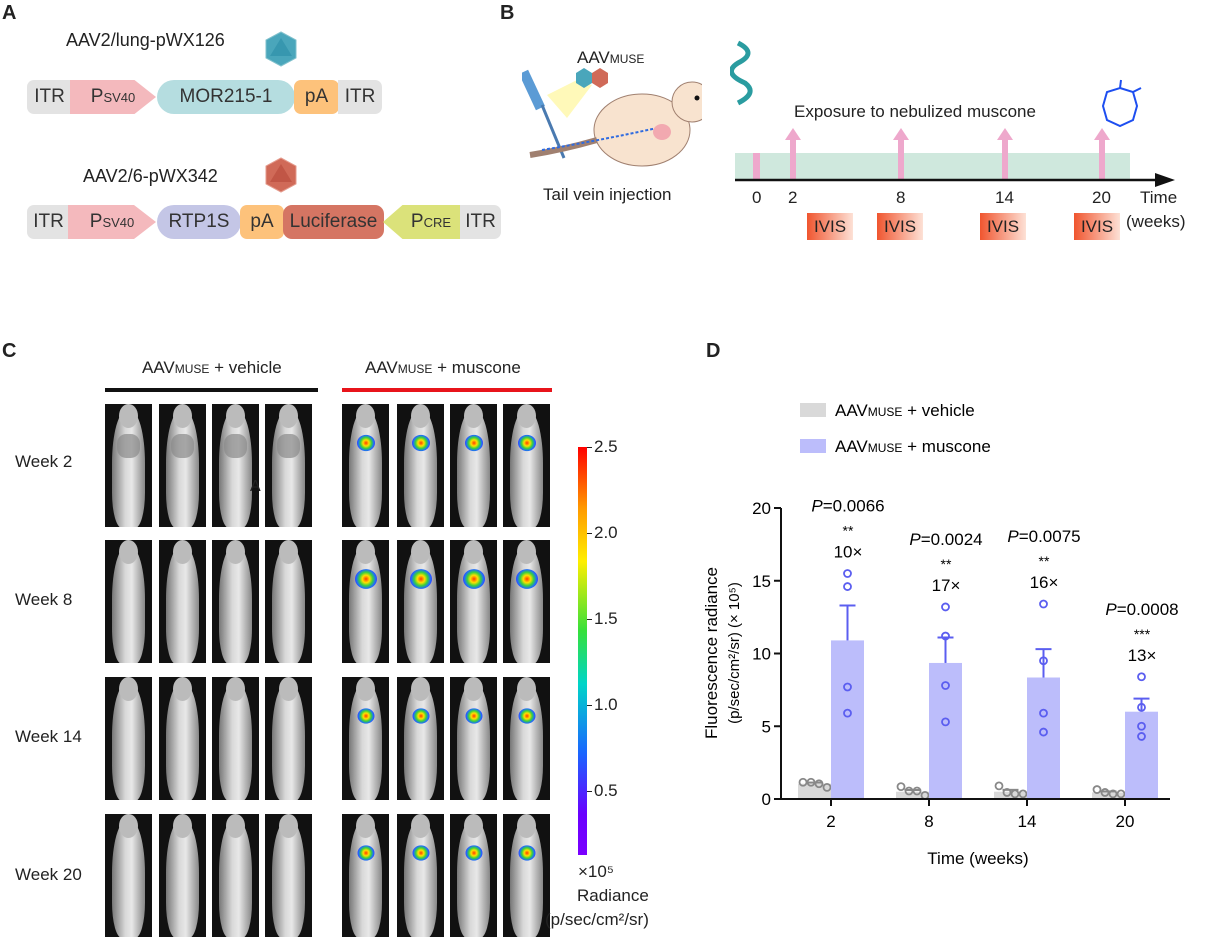 The image size is (1215, 942). What do you see at coordinates (741, 73) in the screenshot?
I see `dna-helix-icon` at bounding box center [741, 73].